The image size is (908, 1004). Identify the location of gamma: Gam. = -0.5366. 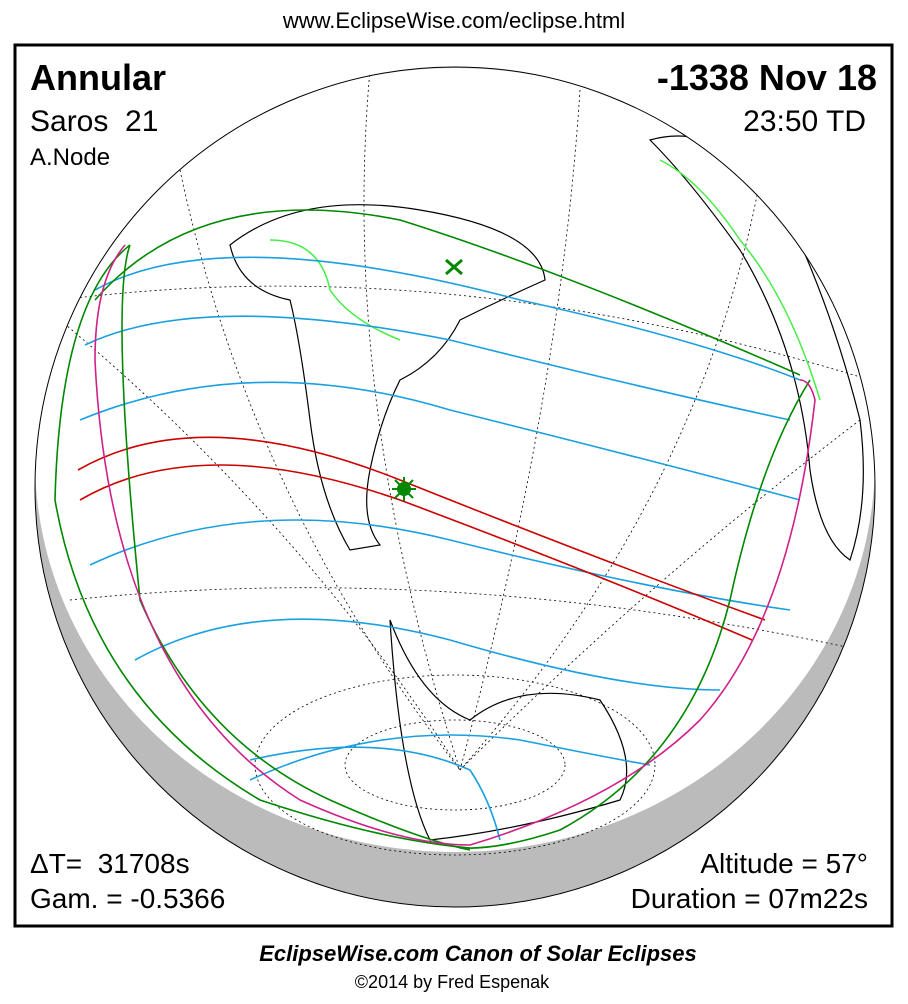
(127, 898).